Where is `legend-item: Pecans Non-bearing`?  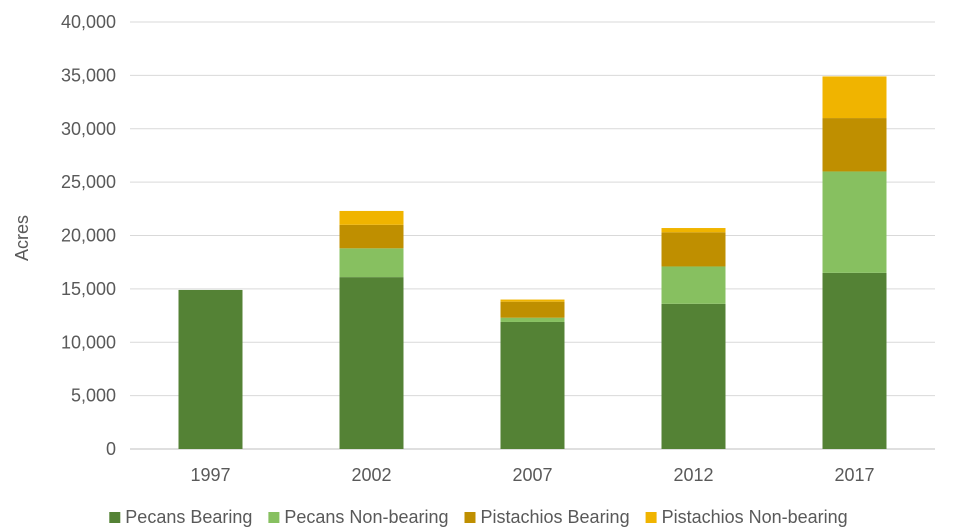 legend-item: Pecans Non-bearing is located at coordinates (358, 517).